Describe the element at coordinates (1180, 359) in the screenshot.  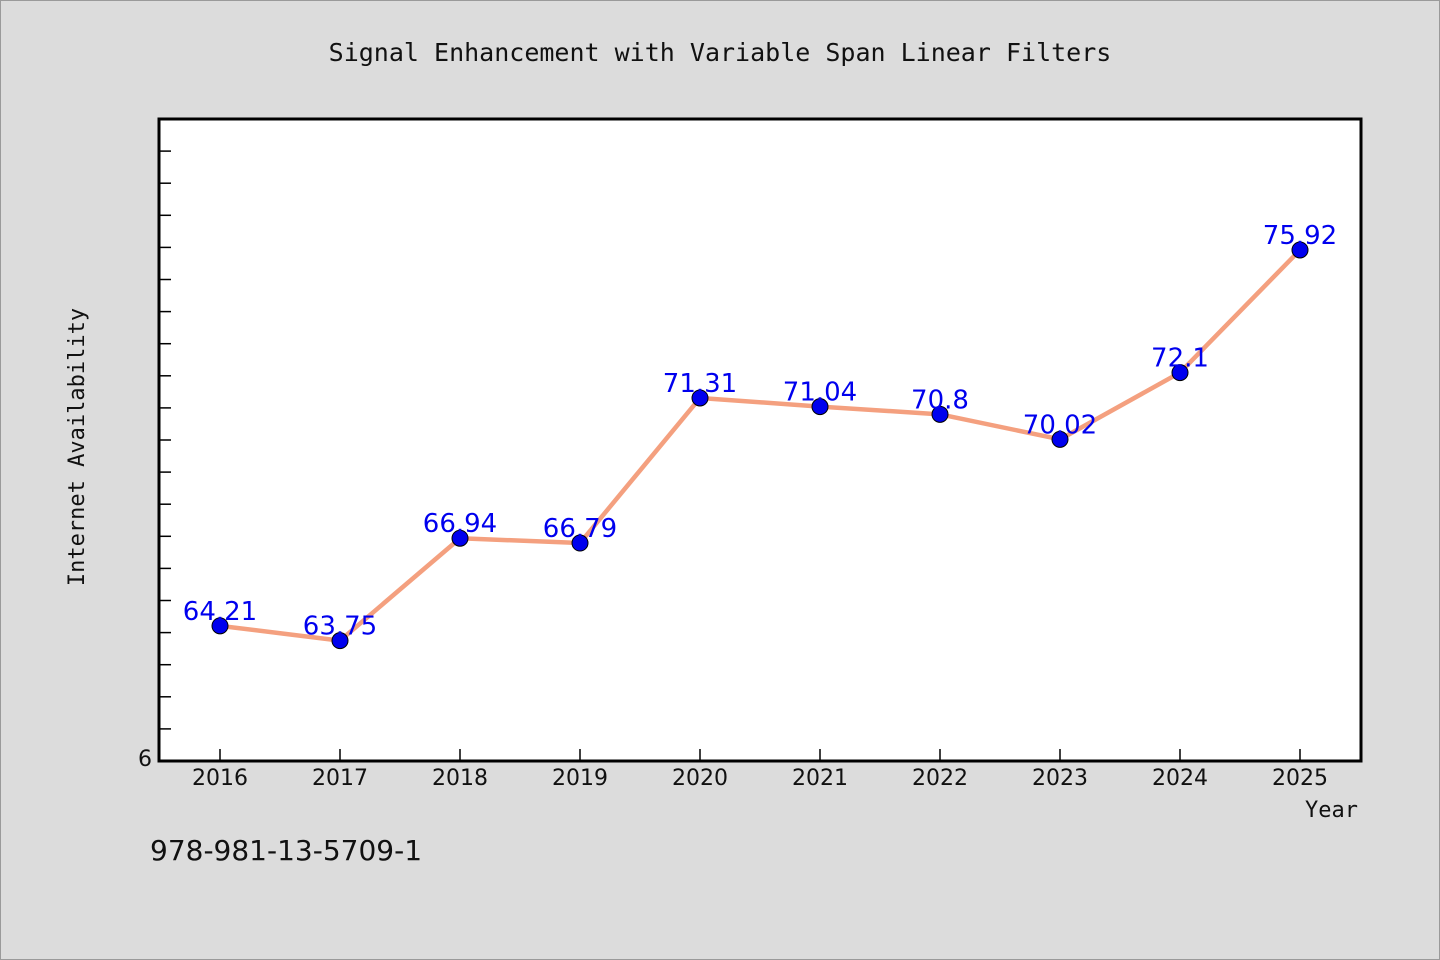
I see `data-value-label: 72.1` at that location.